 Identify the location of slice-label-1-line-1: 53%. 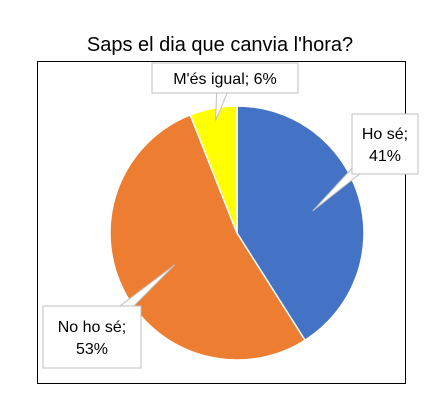
(92, 349).